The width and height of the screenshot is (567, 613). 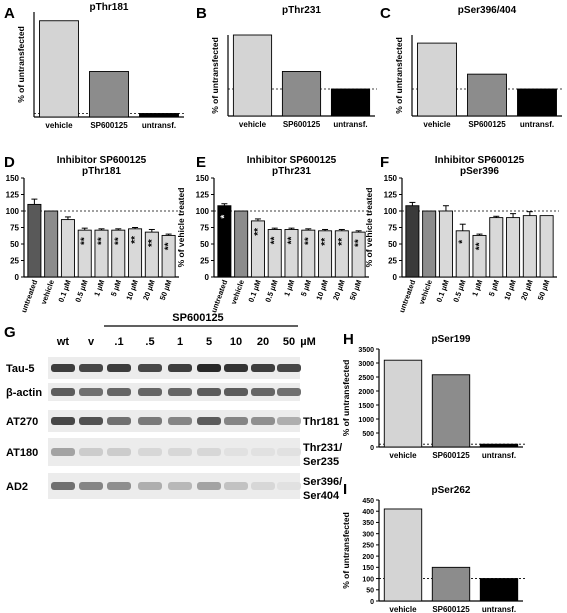 I want to click on panel-letter: A, so click(x=9, y=13).